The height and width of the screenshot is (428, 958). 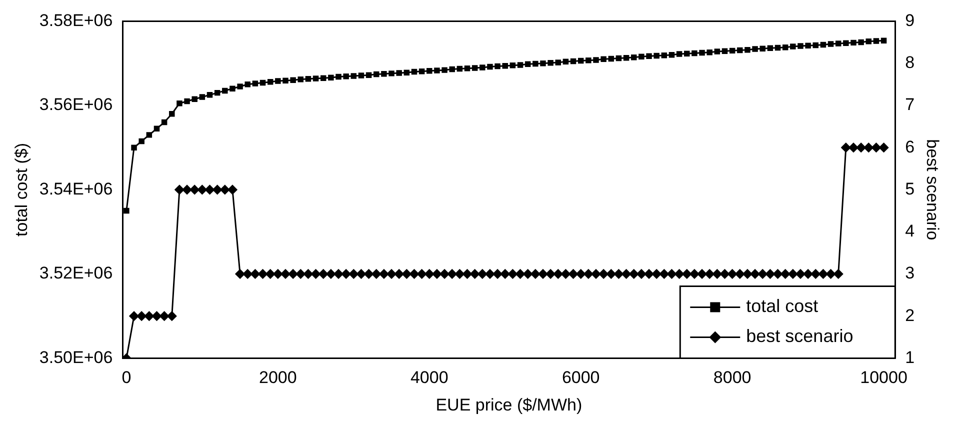 I want to click on y-tick-label: 3.58E+06, so click(x=76, y=20).